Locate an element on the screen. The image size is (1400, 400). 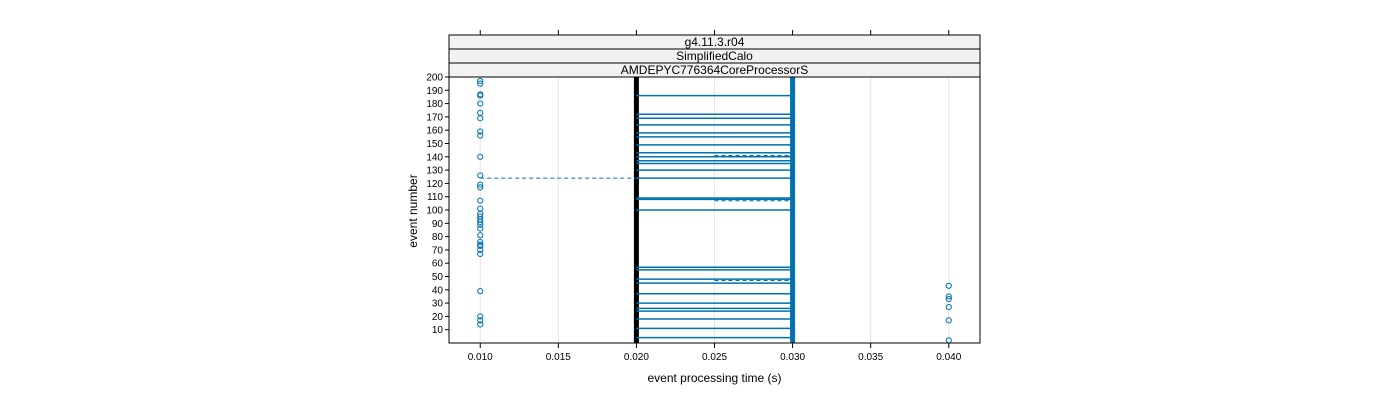
y-tick-label: 140 is located at coordinates (434, 157).